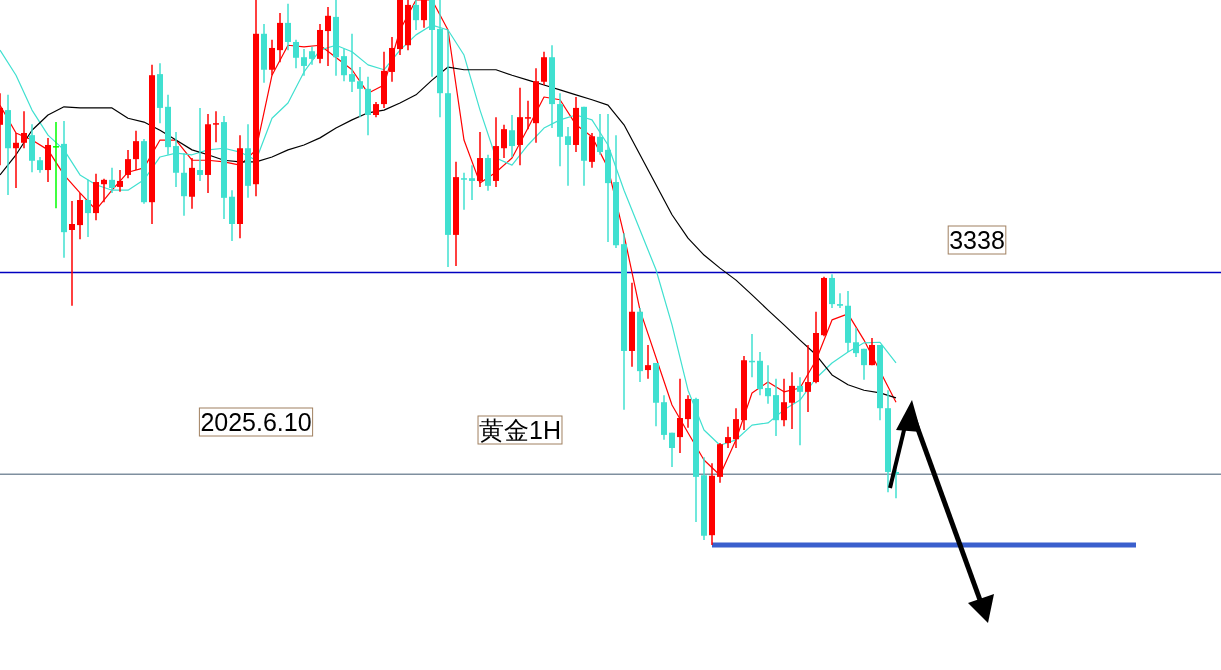  What do you see at coordinates (520, 430) in the screenshot?
I see `label: 黄金1H` at bounding box center [520, 430].